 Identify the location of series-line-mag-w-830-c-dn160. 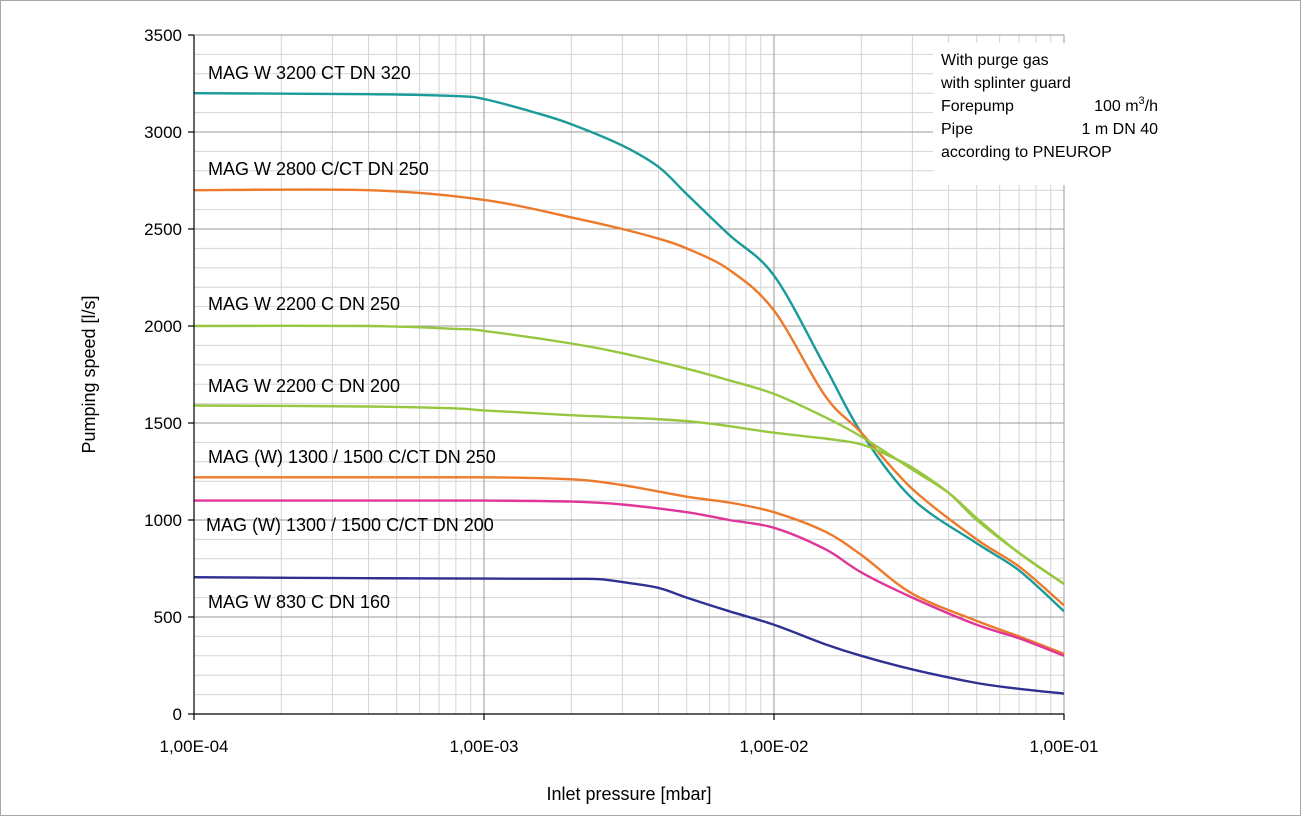
(629, 635).